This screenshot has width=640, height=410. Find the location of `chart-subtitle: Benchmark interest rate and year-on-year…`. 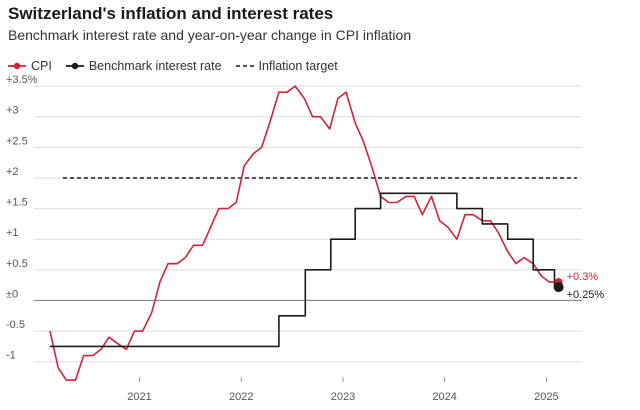

chart-subtitle: Benchmark interest rate and year-on-year… is located at coordinates (210, 35).